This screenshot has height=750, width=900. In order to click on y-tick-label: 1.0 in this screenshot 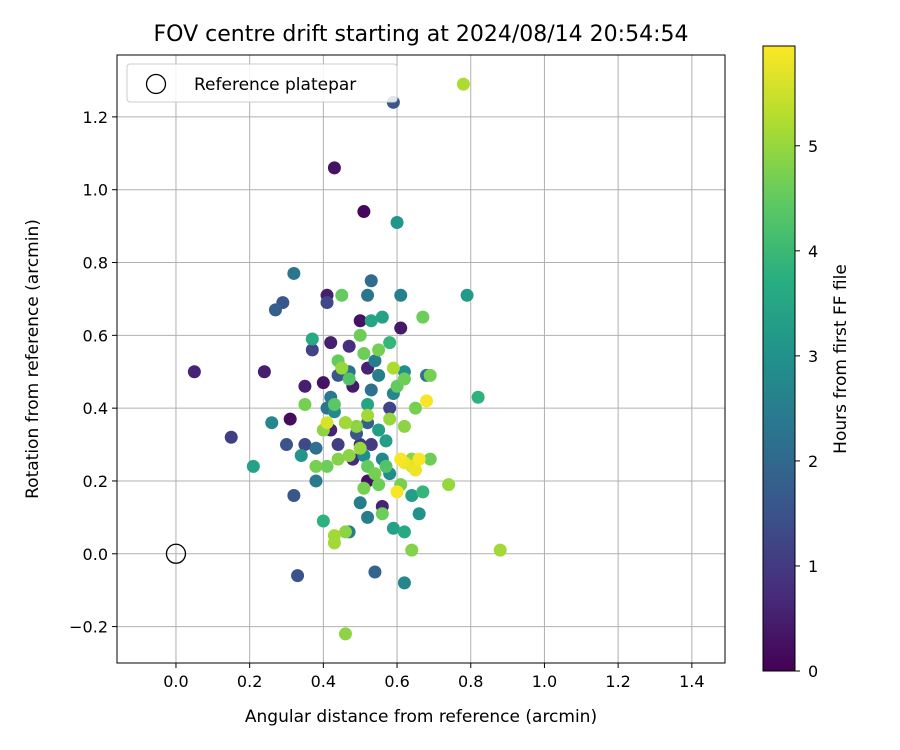, I will do `click(95, 190)`.